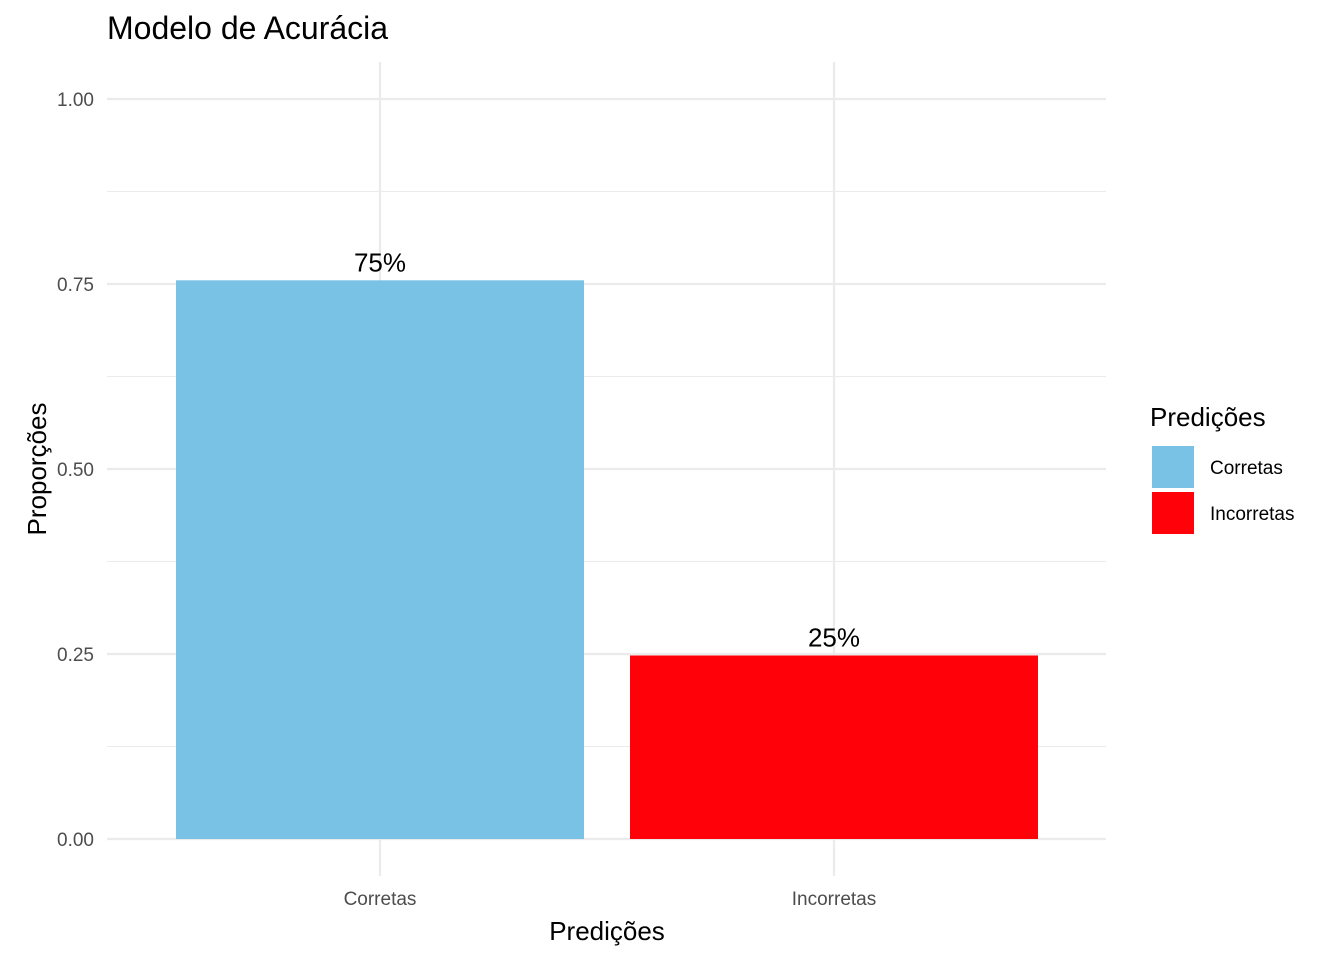 This screenshot has height=960, width=1344. I want to click on y-axis-ticks: 0.00 0.25 0.50 0.75 1.00, so click(75, 470).